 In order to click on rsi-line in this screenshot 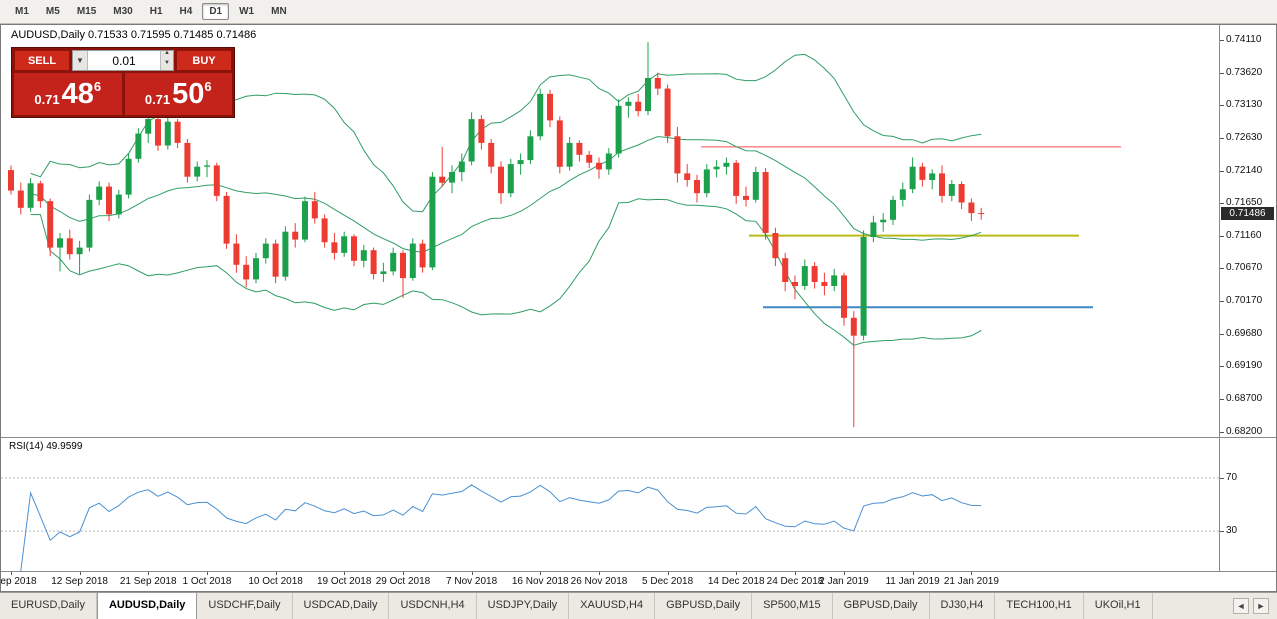, I will do `click(501, 528)`.